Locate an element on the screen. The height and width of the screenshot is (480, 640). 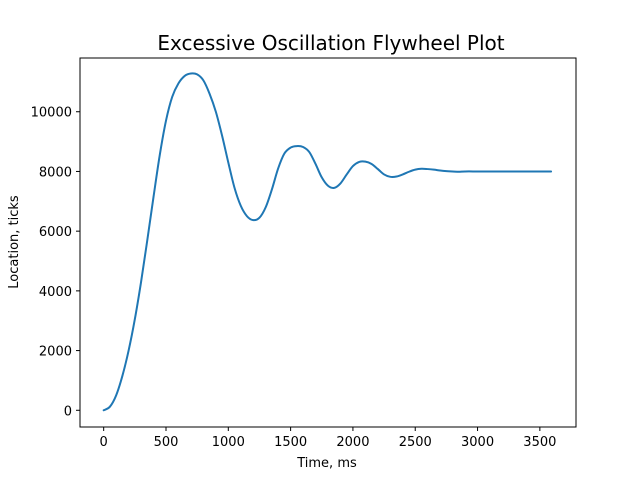
x-tick-label: 0 is located at coordinates (104, 442).